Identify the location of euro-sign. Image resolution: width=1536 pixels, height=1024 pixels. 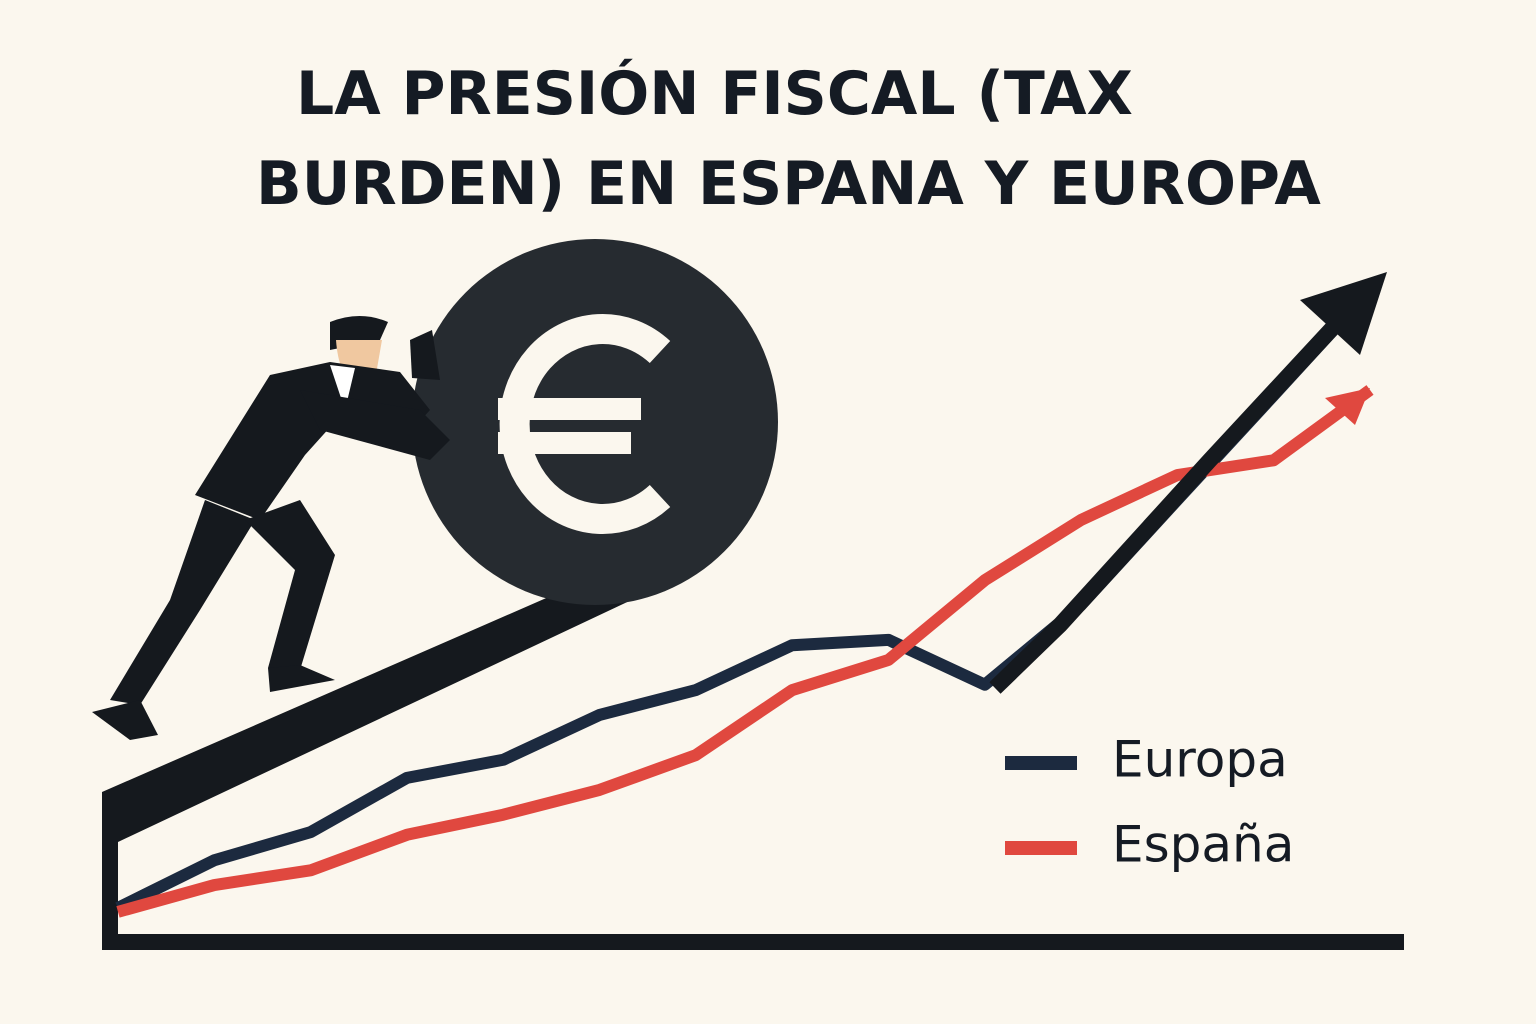
(585, 424).